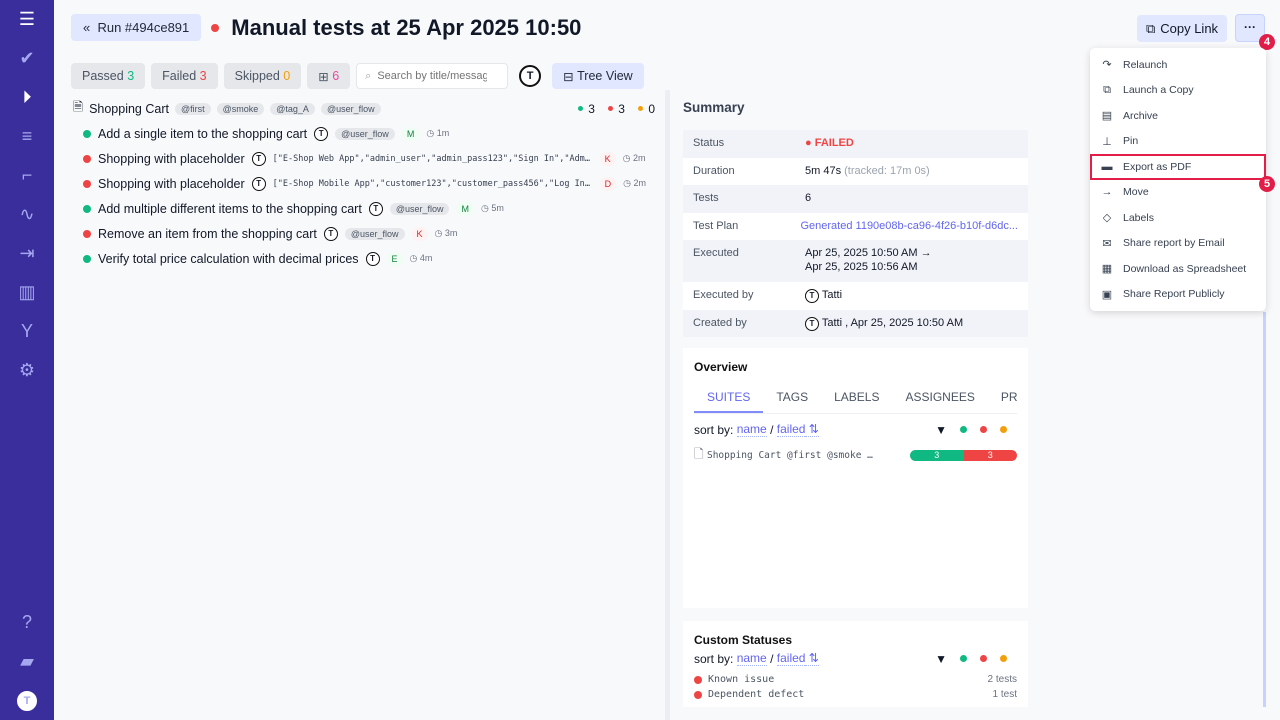 The height and width of the screenshot is (720, 1280). Describe the element at coordinates (1267, 42) in the screenshot. I see `step-badge: 4` at that location.